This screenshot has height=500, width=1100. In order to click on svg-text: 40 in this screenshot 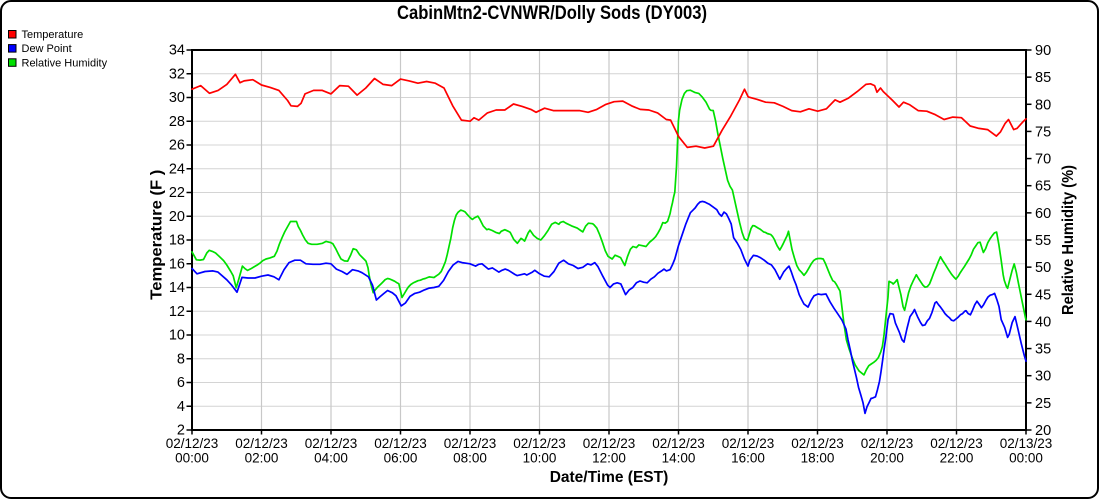, I will do `click(1043, 322)`.